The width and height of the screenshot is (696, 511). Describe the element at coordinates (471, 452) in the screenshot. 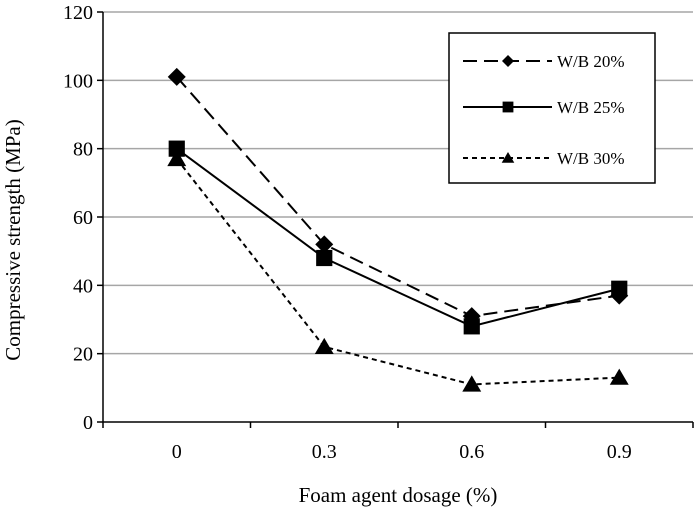

I see `x-tick-label: 0.6` at that location.